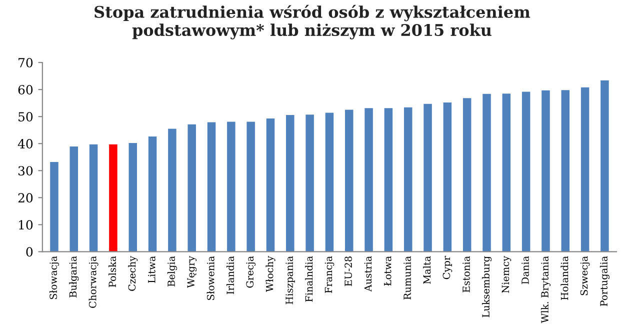  I want to click on x-tick-label: Bułgaria, so click(74, 277).